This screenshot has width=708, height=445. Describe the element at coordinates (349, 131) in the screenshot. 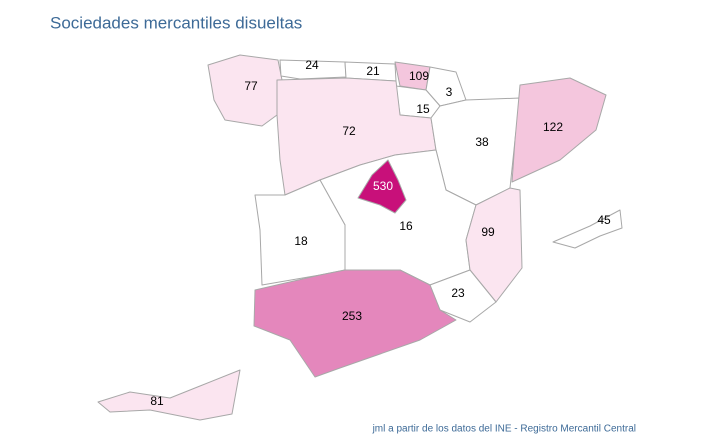

I see `value-label: 72` at that location.